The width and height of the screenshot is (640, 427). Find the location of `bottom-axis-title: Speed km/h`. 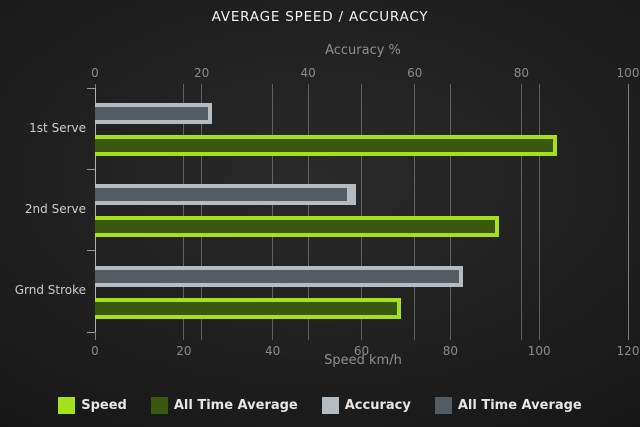

bottom-axis-title: Speed km/h is located at coordinates (363, 360).